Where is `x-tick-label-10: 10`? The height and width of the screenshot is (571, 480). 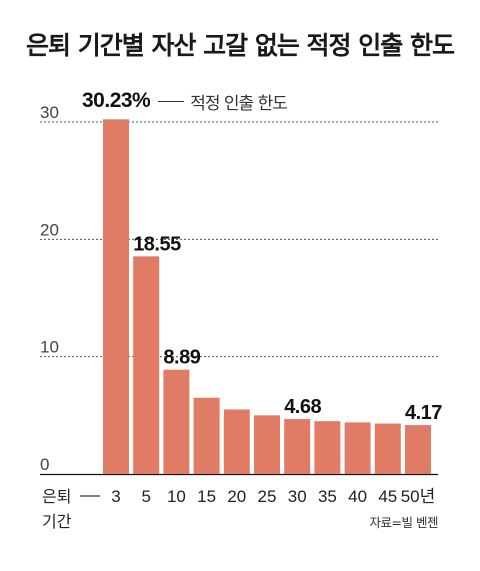 x-tick-label-10: 10 is located at coordinates (176, 496).